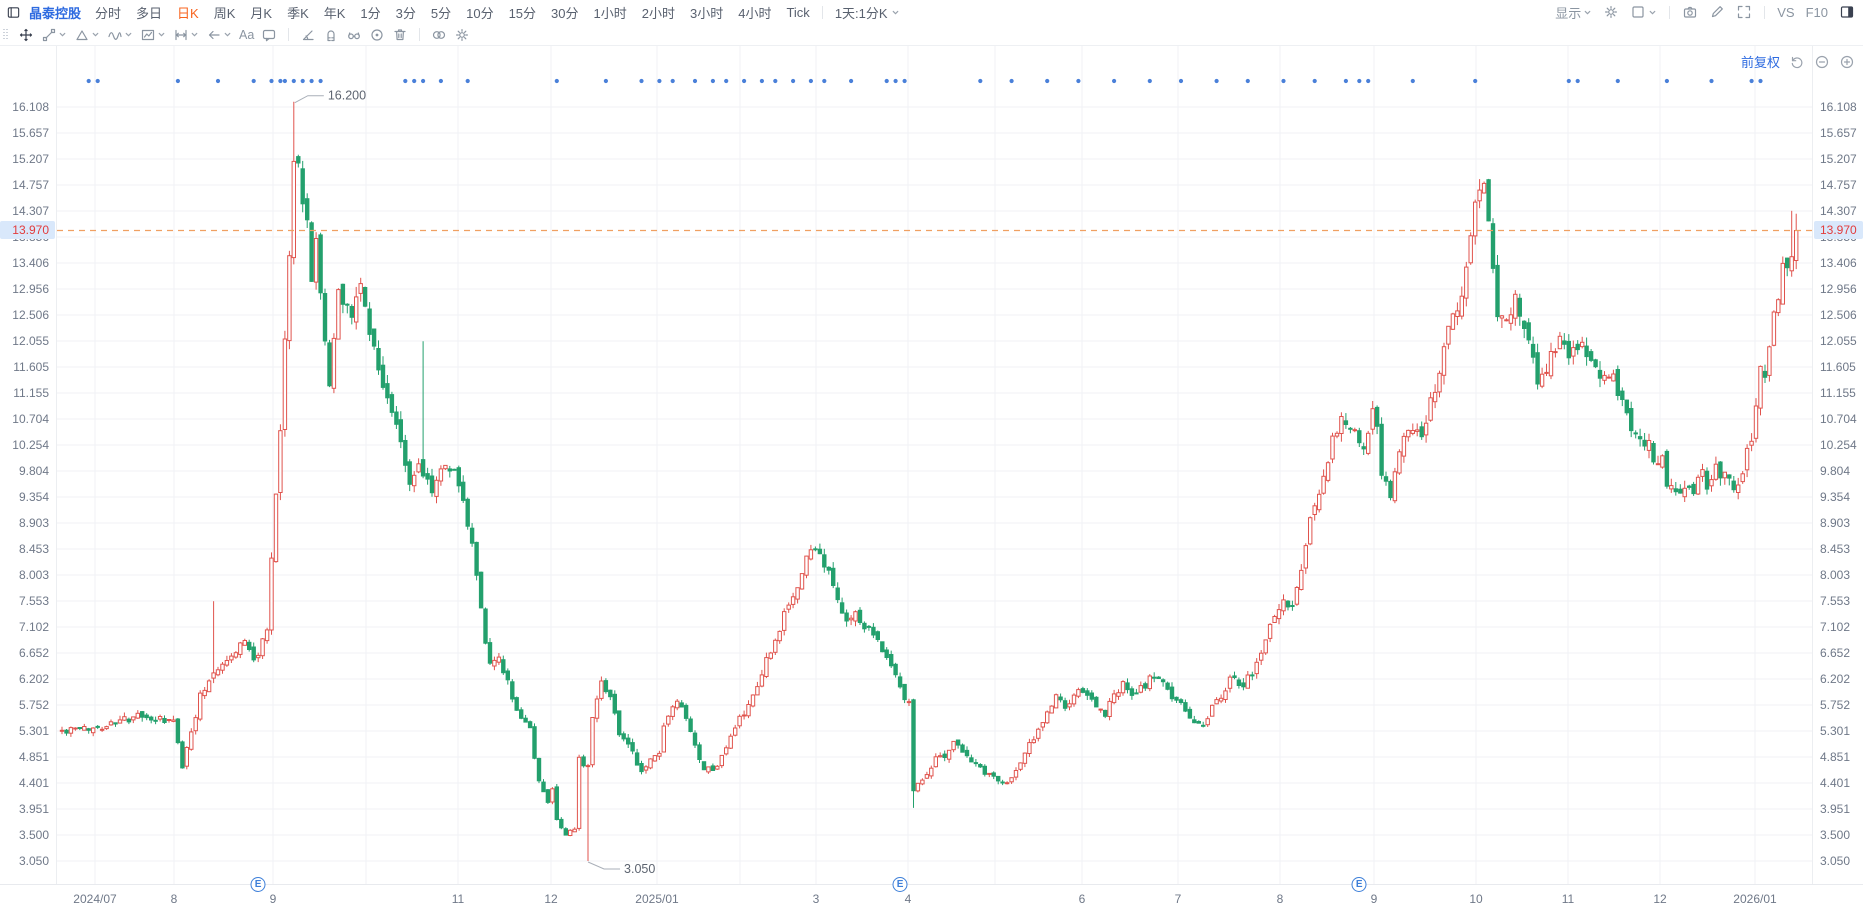 The width and height of the screenshot is (1863, 912). What do you see at coordinates (26, 35) in the screenshot?
I see `move-tool-icon` at bounding box center [26, 35].